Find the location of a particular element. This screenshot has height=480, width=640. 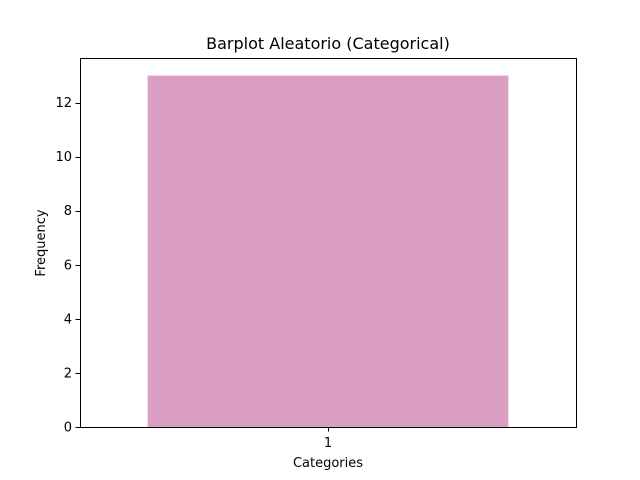

y-tick-label: 2 is located at coordinates (68, 373).